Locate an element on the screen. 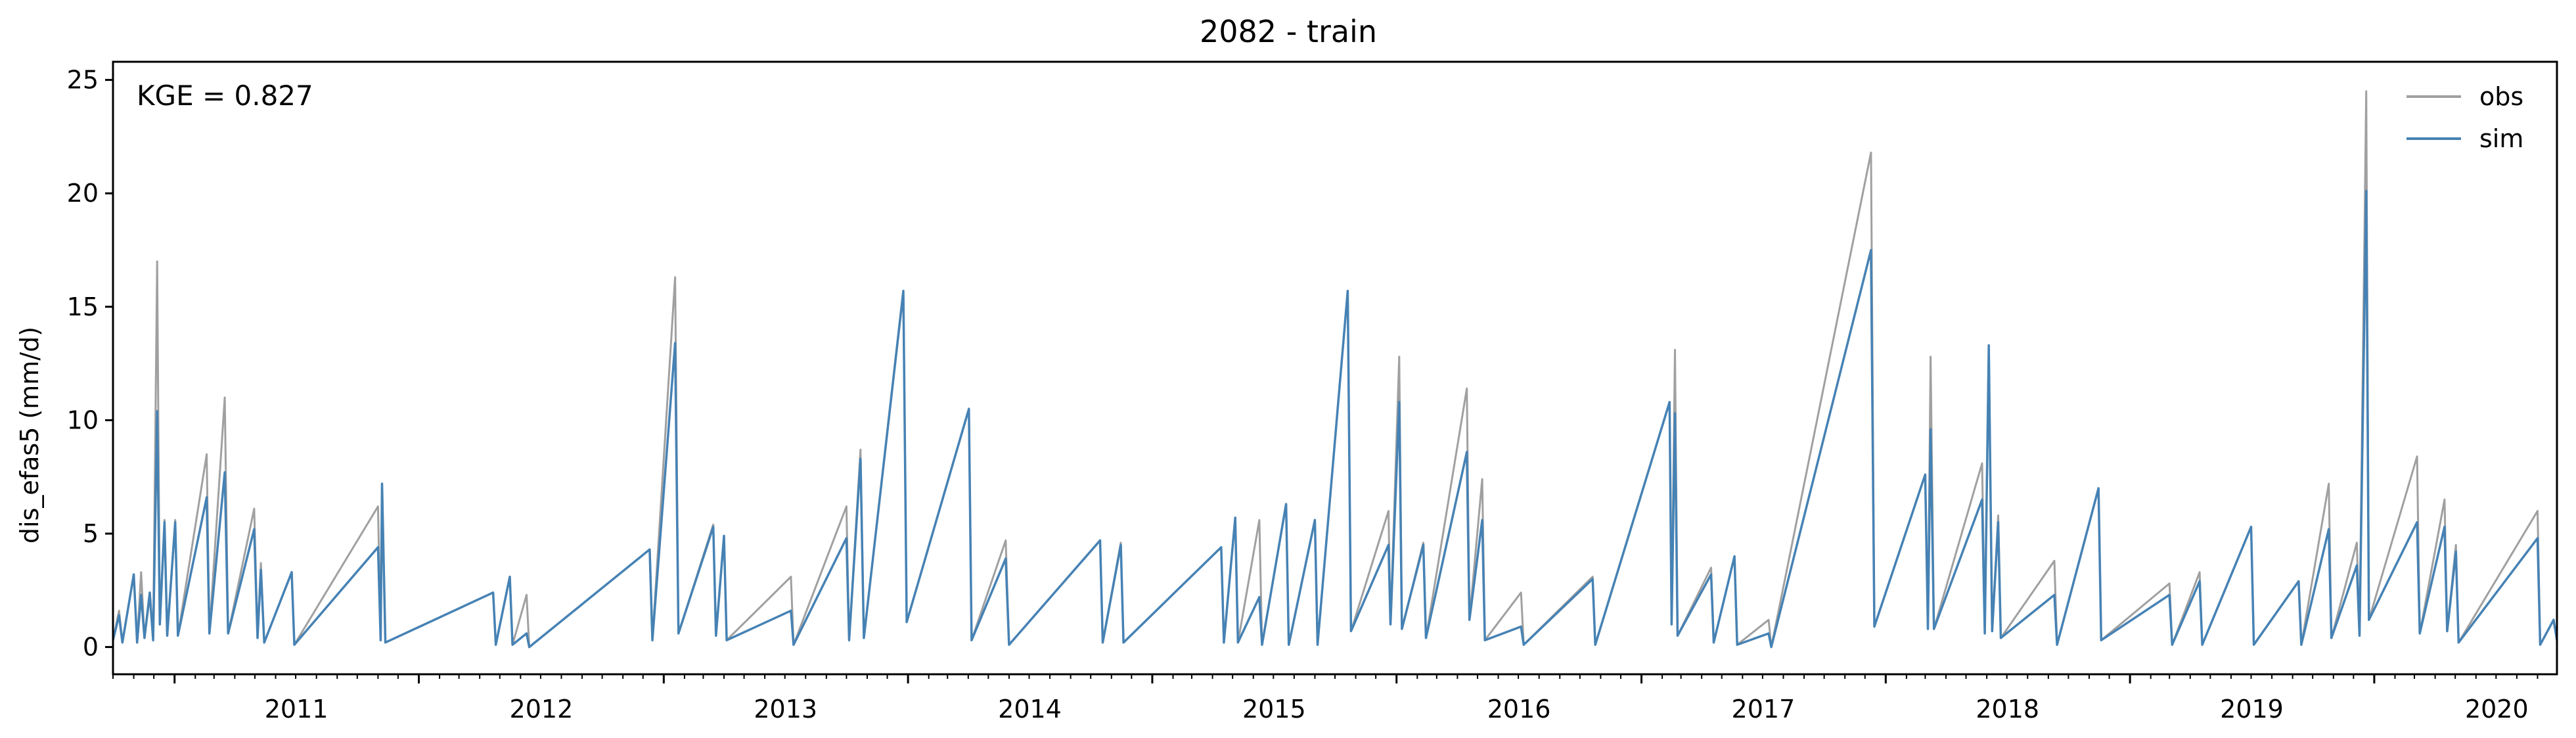 The image size is (2576, 738). y-tick-label: 10 is located at coordinates (83, 419).